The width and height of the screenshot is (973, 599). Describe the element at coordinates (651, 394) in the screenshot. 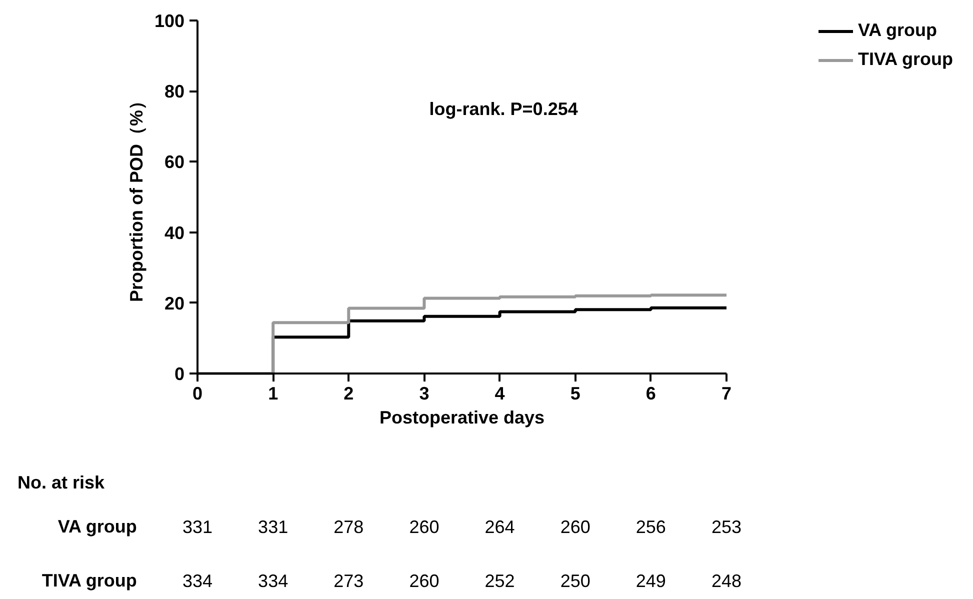

I see `x-tick-label: 6` at that location.